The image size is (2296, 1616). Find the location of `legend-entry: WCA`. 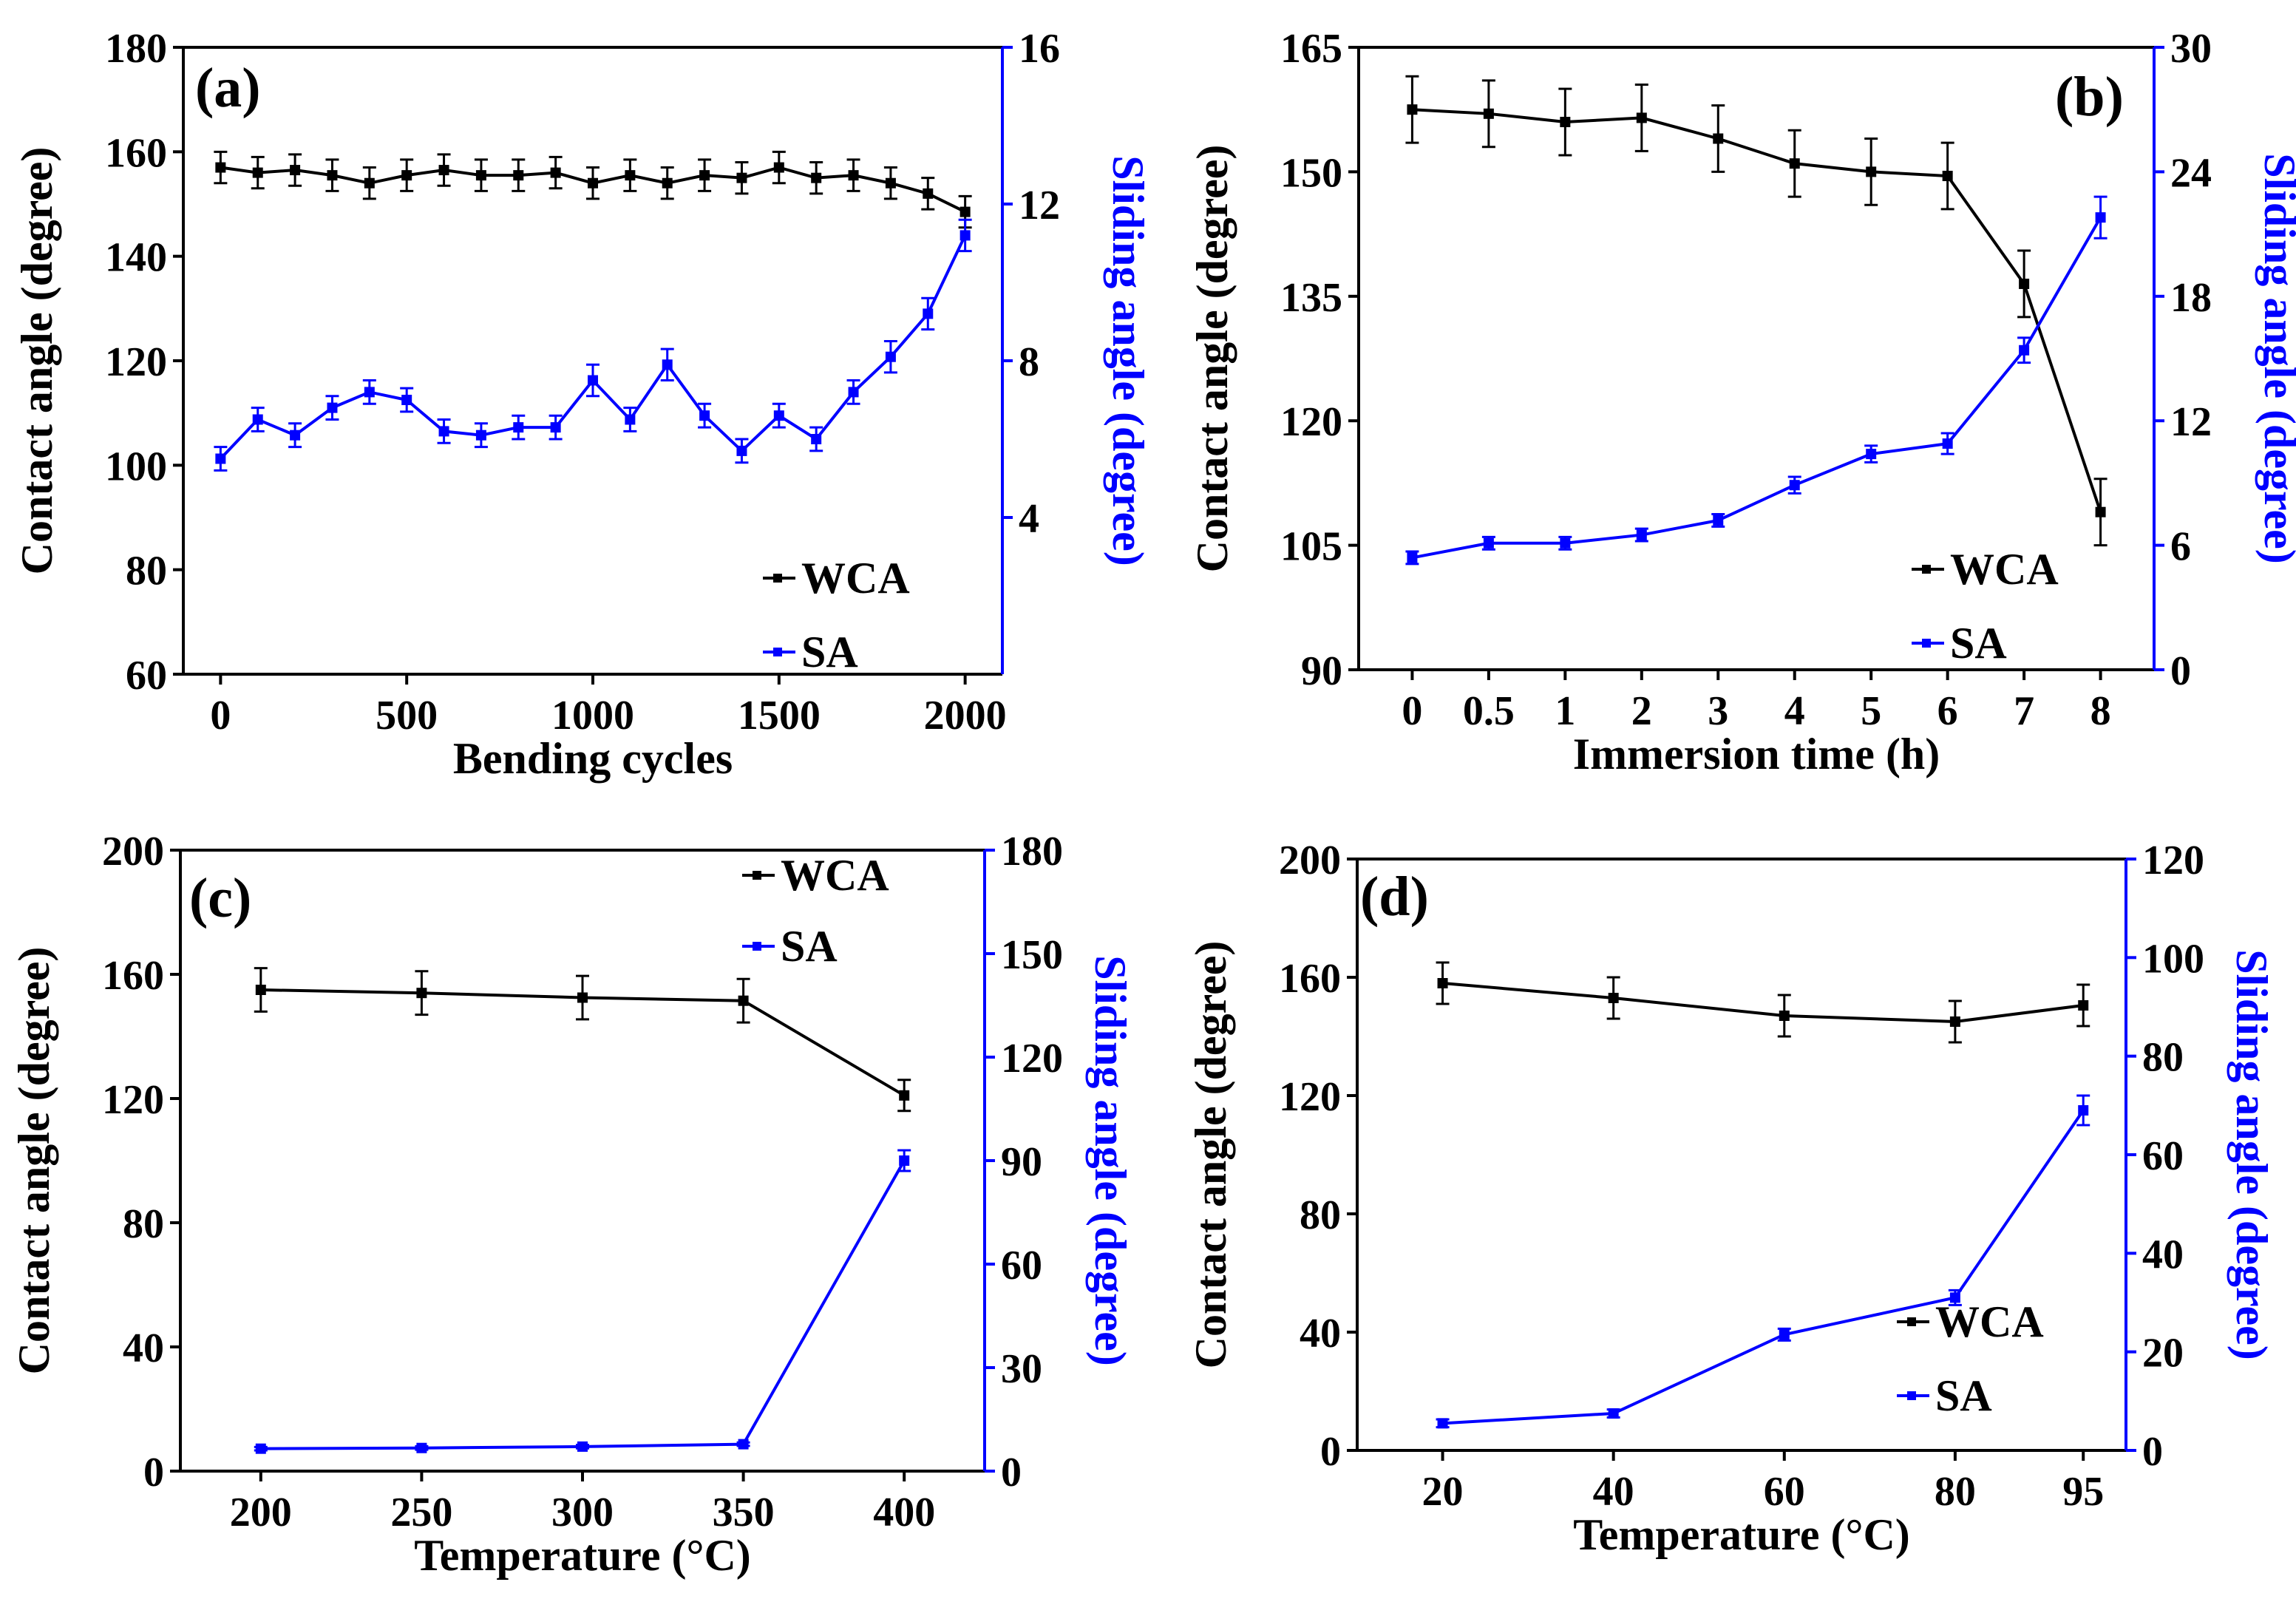

legend-entry: WCA is located at coordinates (835, 875).